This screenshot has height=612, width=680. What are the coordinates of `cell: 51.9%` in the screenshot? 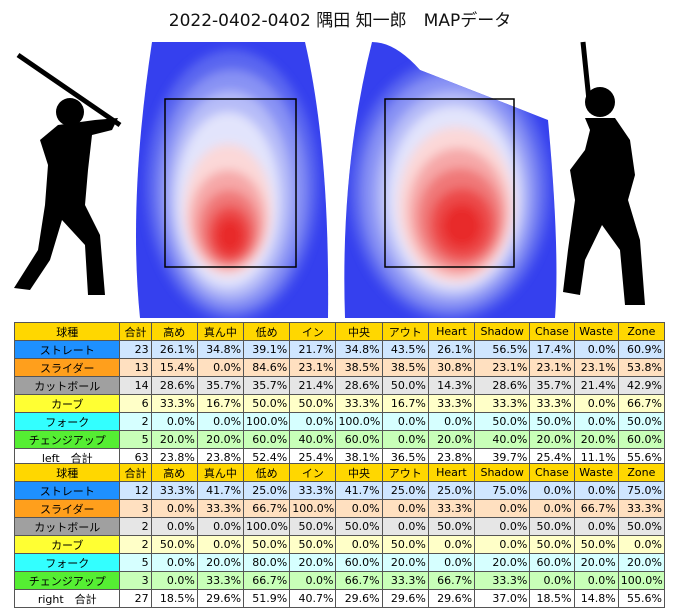 It's located at (267, 598).